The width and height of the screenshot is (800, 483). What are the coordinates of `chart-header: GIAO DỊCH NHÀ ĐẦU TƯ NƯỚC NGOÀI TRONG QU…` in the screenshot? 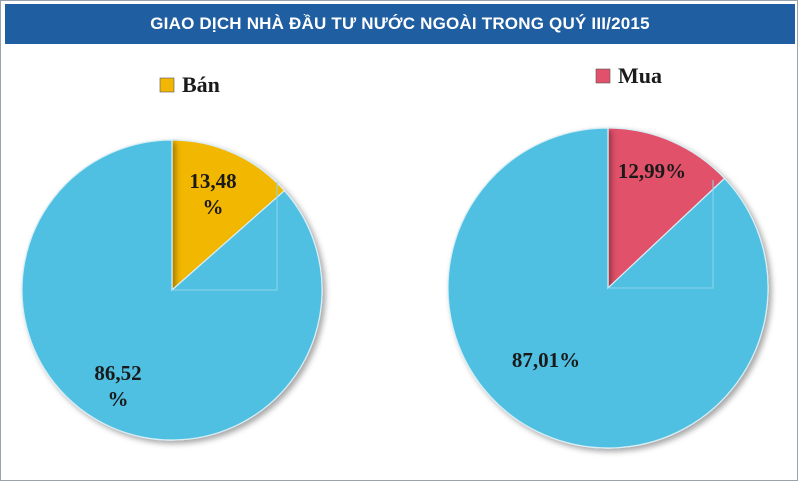 It's located at (400, 24).